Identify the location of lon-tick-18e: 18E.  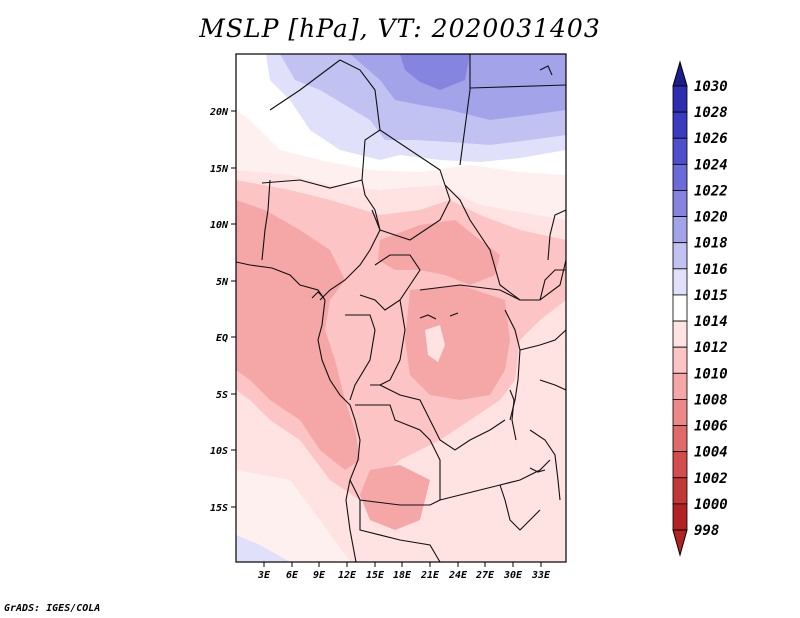
(402, 575).